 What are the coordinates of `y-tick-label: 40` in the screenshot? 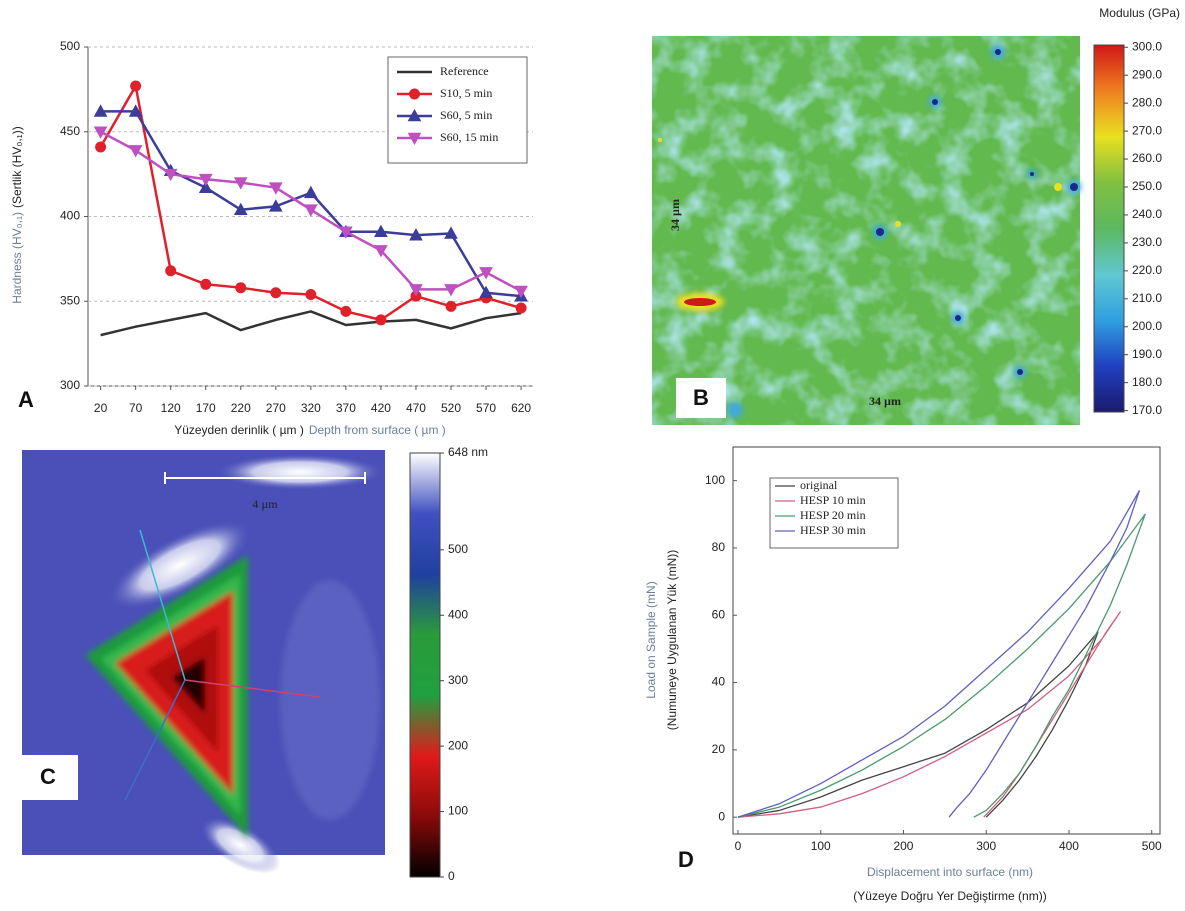 It's located at (719, 682).